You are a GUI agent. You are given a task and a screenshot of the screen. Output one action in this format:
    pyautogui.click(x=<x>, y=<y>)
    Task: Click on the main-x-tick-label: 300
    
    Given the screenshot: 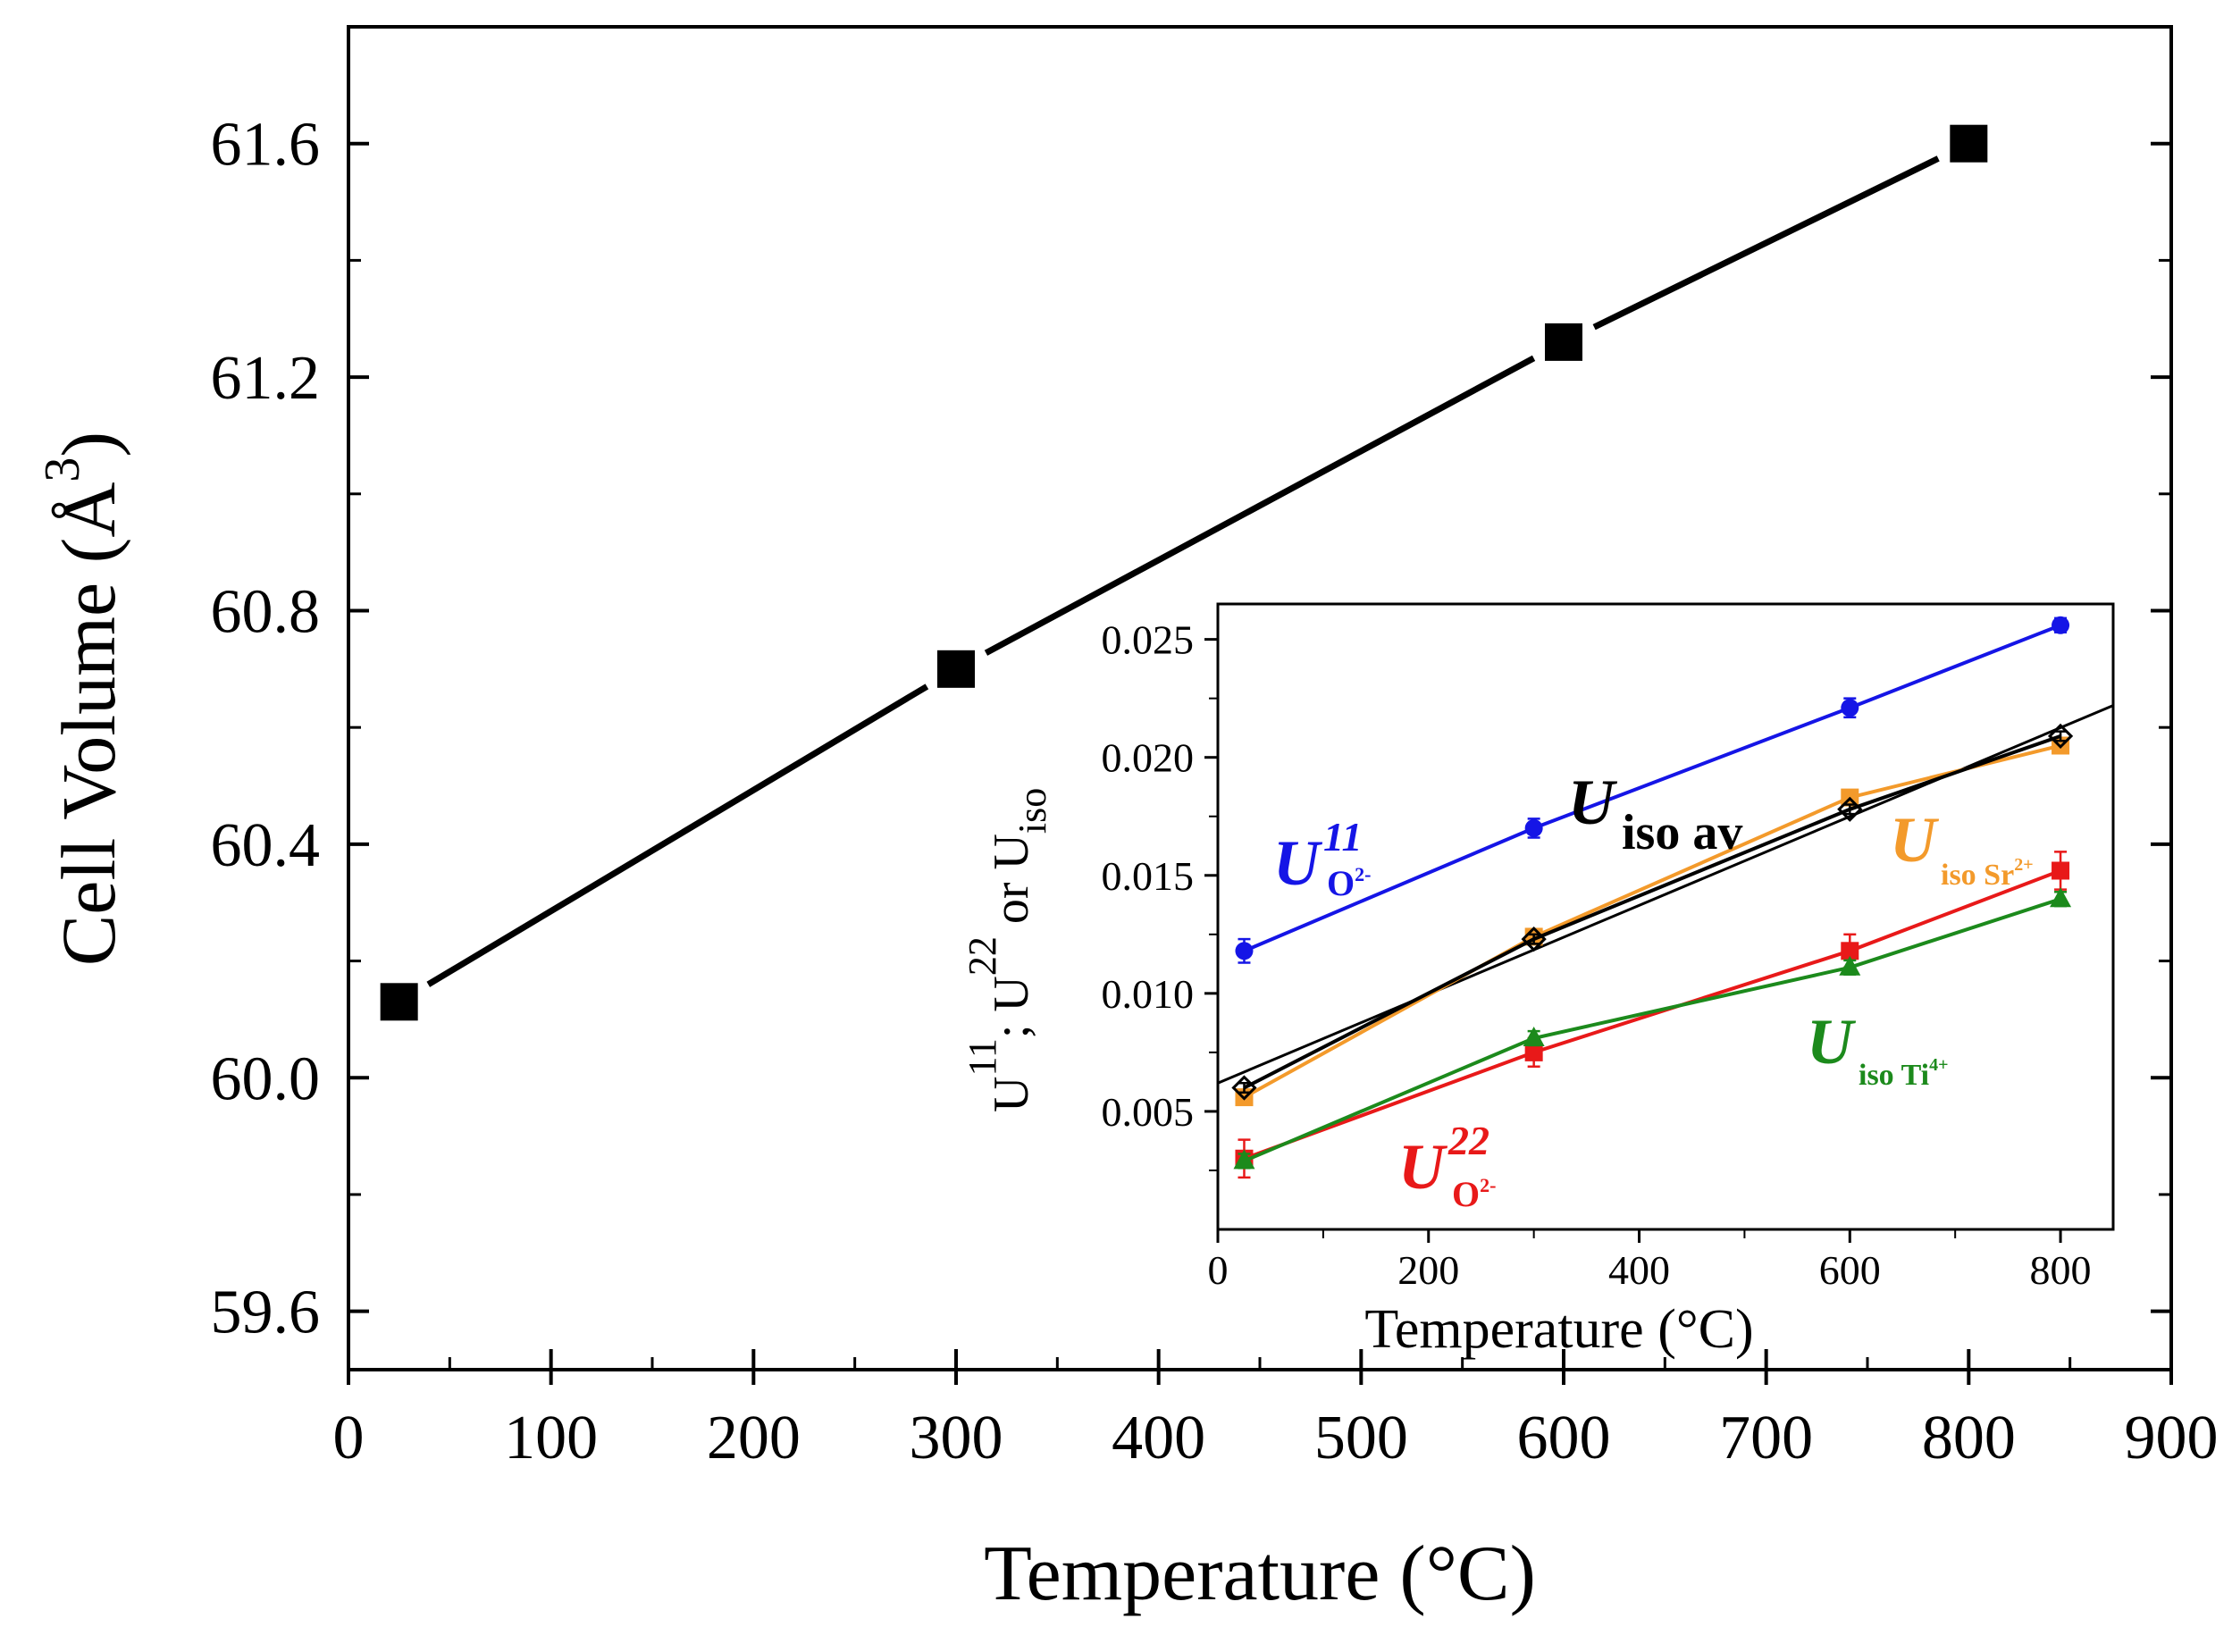 What is the action you would take?
    pyautogui.click(x=956, y=1438)
    